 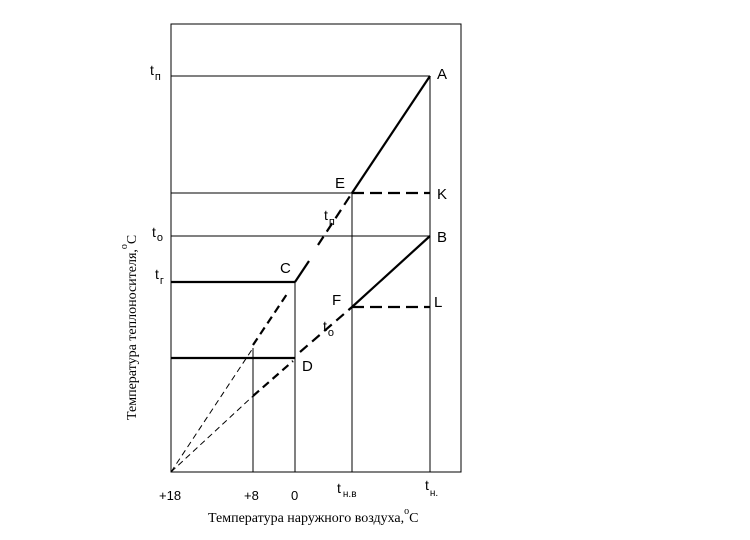 What do you see at coordinates (124, 246) in the screenshot?
I see `y-axis-unit-sup: o` at bounding box center [124, 246].